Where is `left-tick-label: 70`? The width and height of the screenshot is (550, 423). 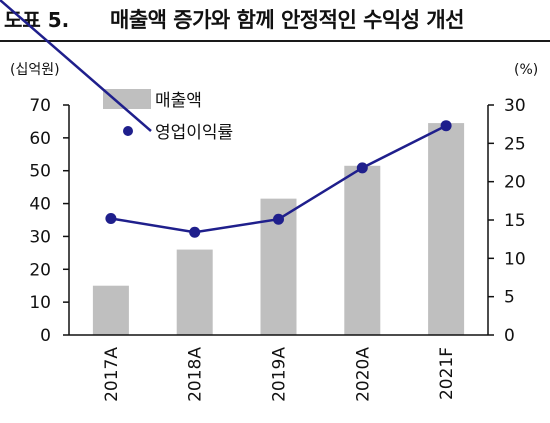
left-tick-label: 70 is located at coordinates (40, 106).